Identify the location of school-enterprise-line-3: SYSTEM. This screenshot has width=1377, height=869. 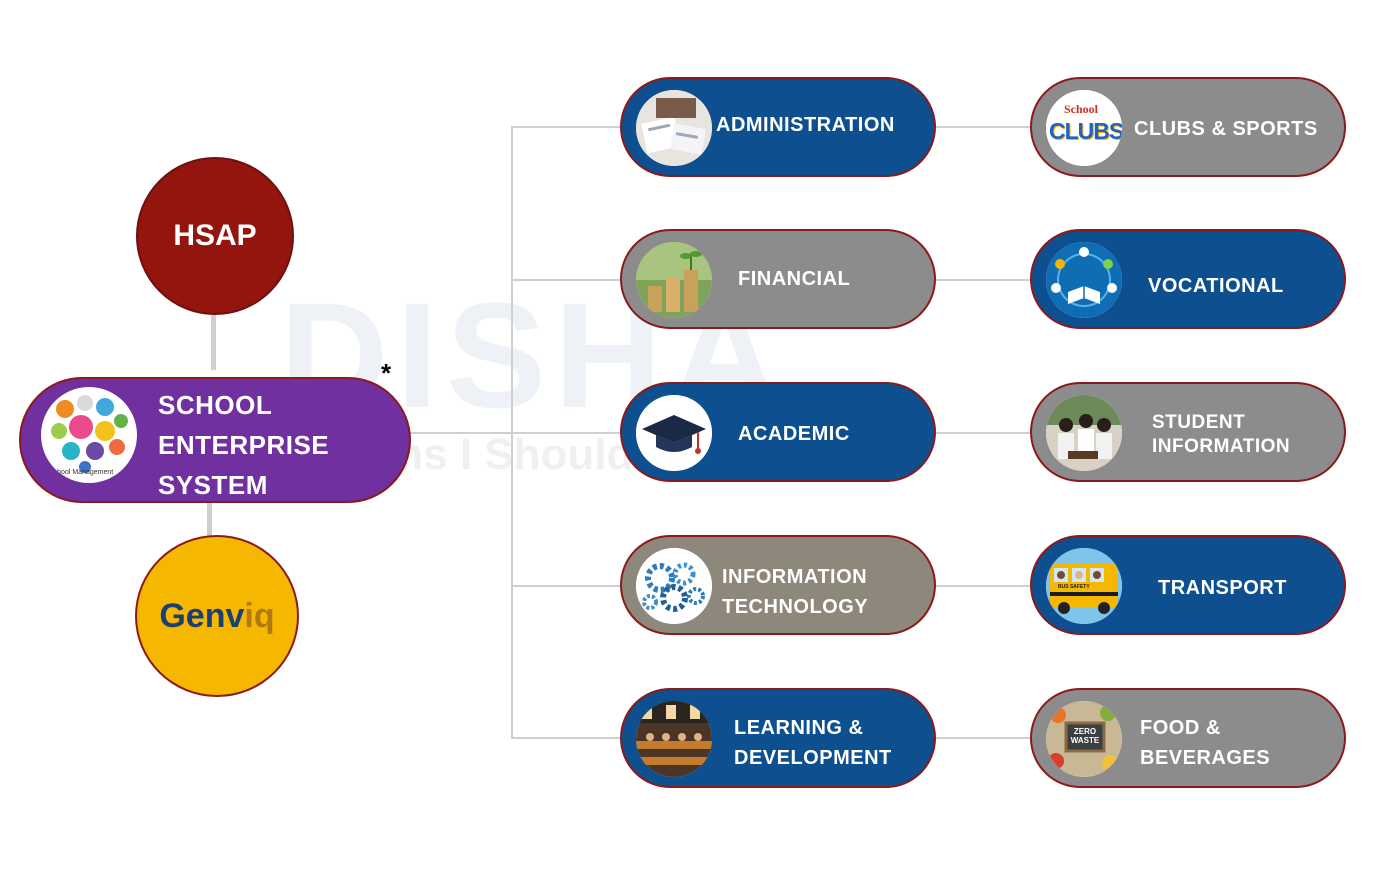
(243, 485).